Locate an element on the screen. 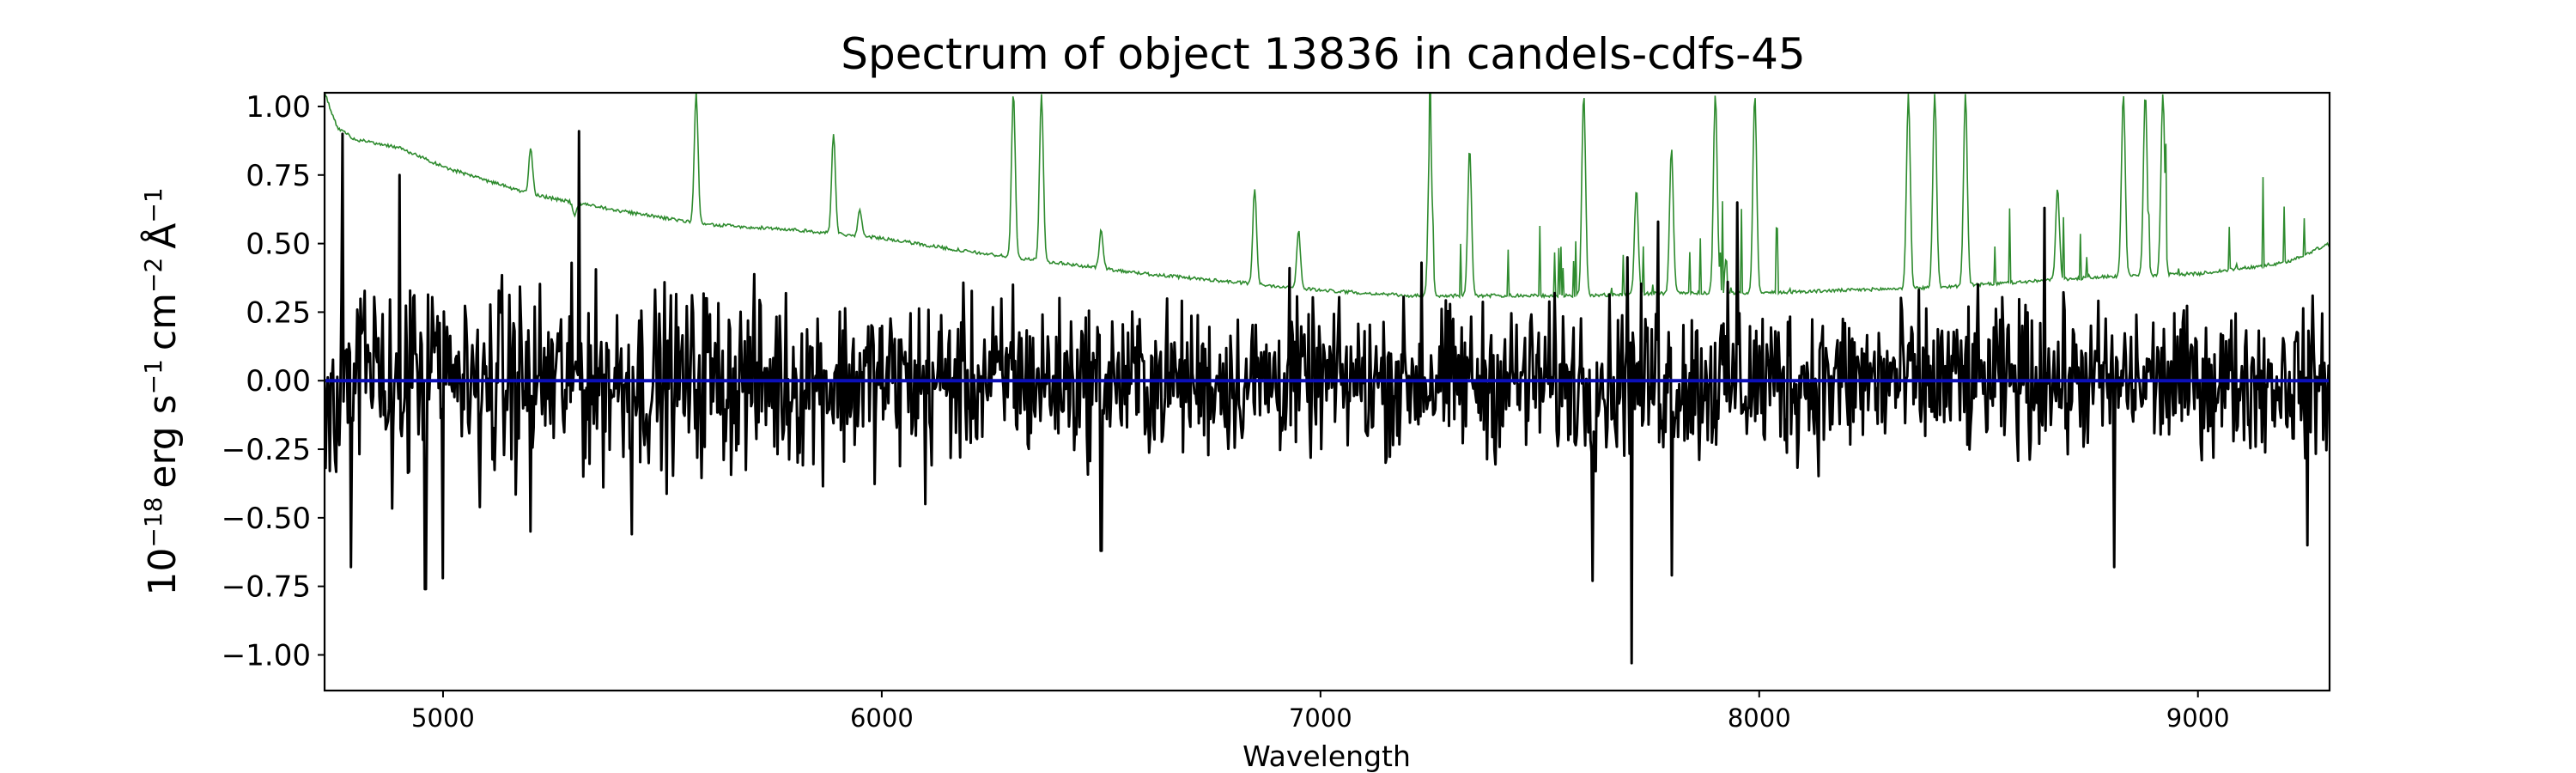  y-tick-label: 1.00 is located at coordinates (279, 107).